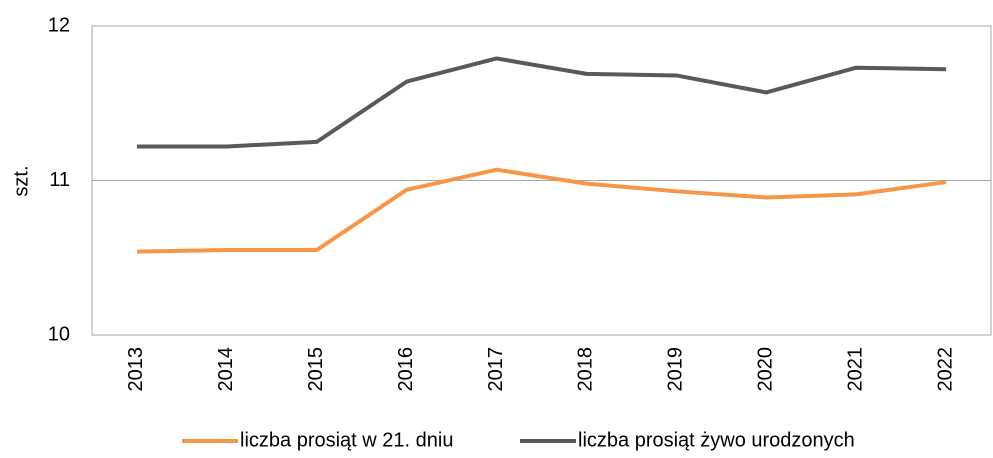  What do you see at coordinates (59, 25) in the screenshot?
I see `y-tick-label: 12` at bounding box center [59, 25].